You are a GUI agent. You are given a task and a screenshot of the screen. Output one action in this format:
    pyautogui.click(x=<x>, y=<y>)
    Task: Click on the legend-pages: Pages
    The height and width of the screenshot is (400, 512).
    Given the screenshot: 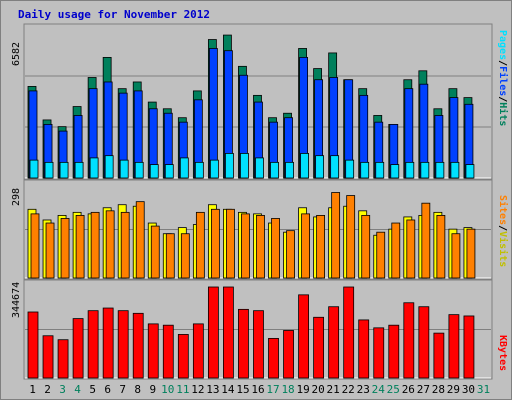 What is the action you would take?
    pyautogui.click(x=502, y=45)
    